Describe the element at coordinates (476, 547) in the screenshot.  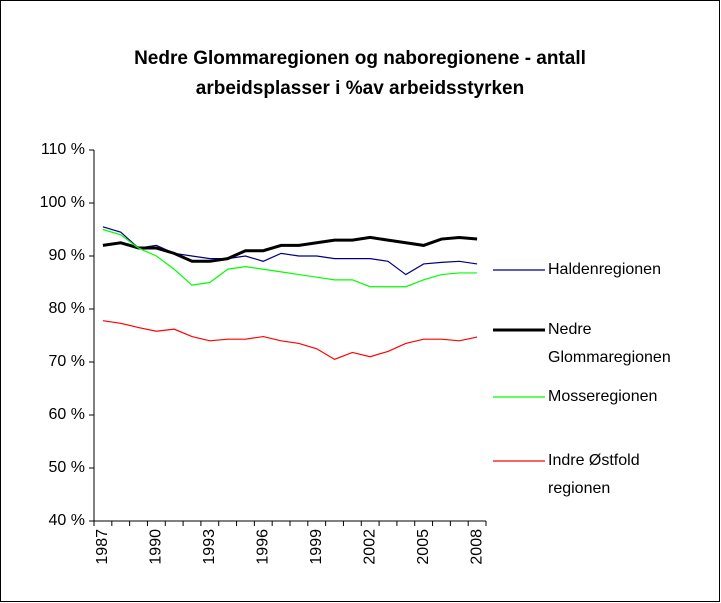
I see `x-tick-label: 2008` at that location.